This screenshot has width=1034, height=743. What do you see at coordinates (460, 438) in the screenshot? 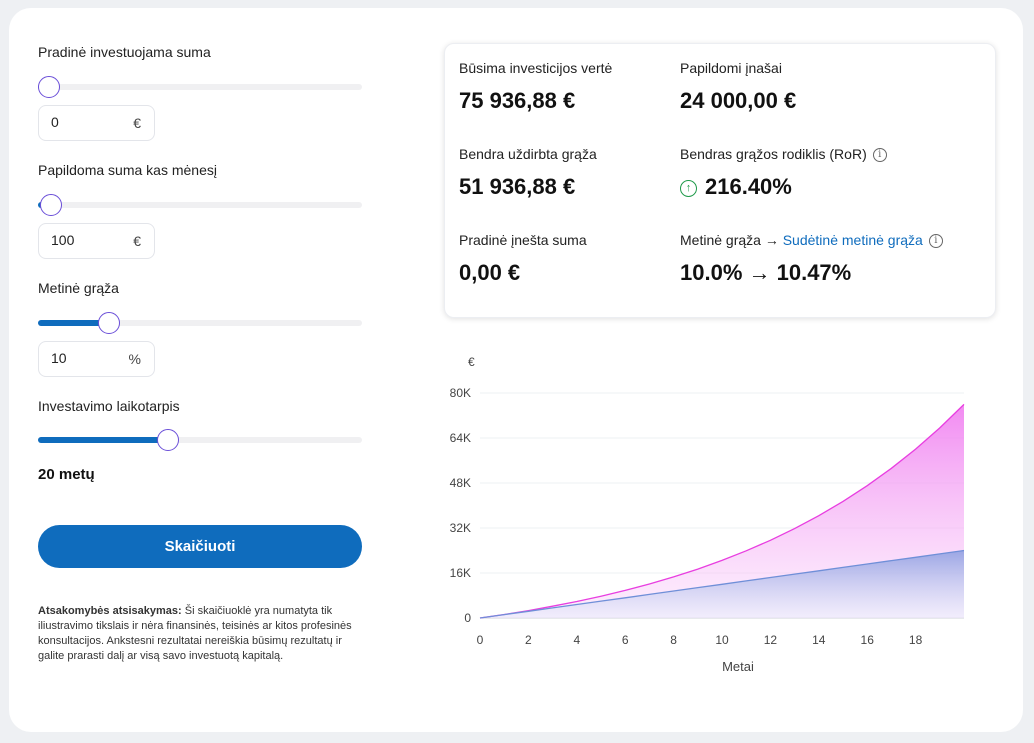
I see `y-tick-label: 64K` at bounding box center [460, 438].